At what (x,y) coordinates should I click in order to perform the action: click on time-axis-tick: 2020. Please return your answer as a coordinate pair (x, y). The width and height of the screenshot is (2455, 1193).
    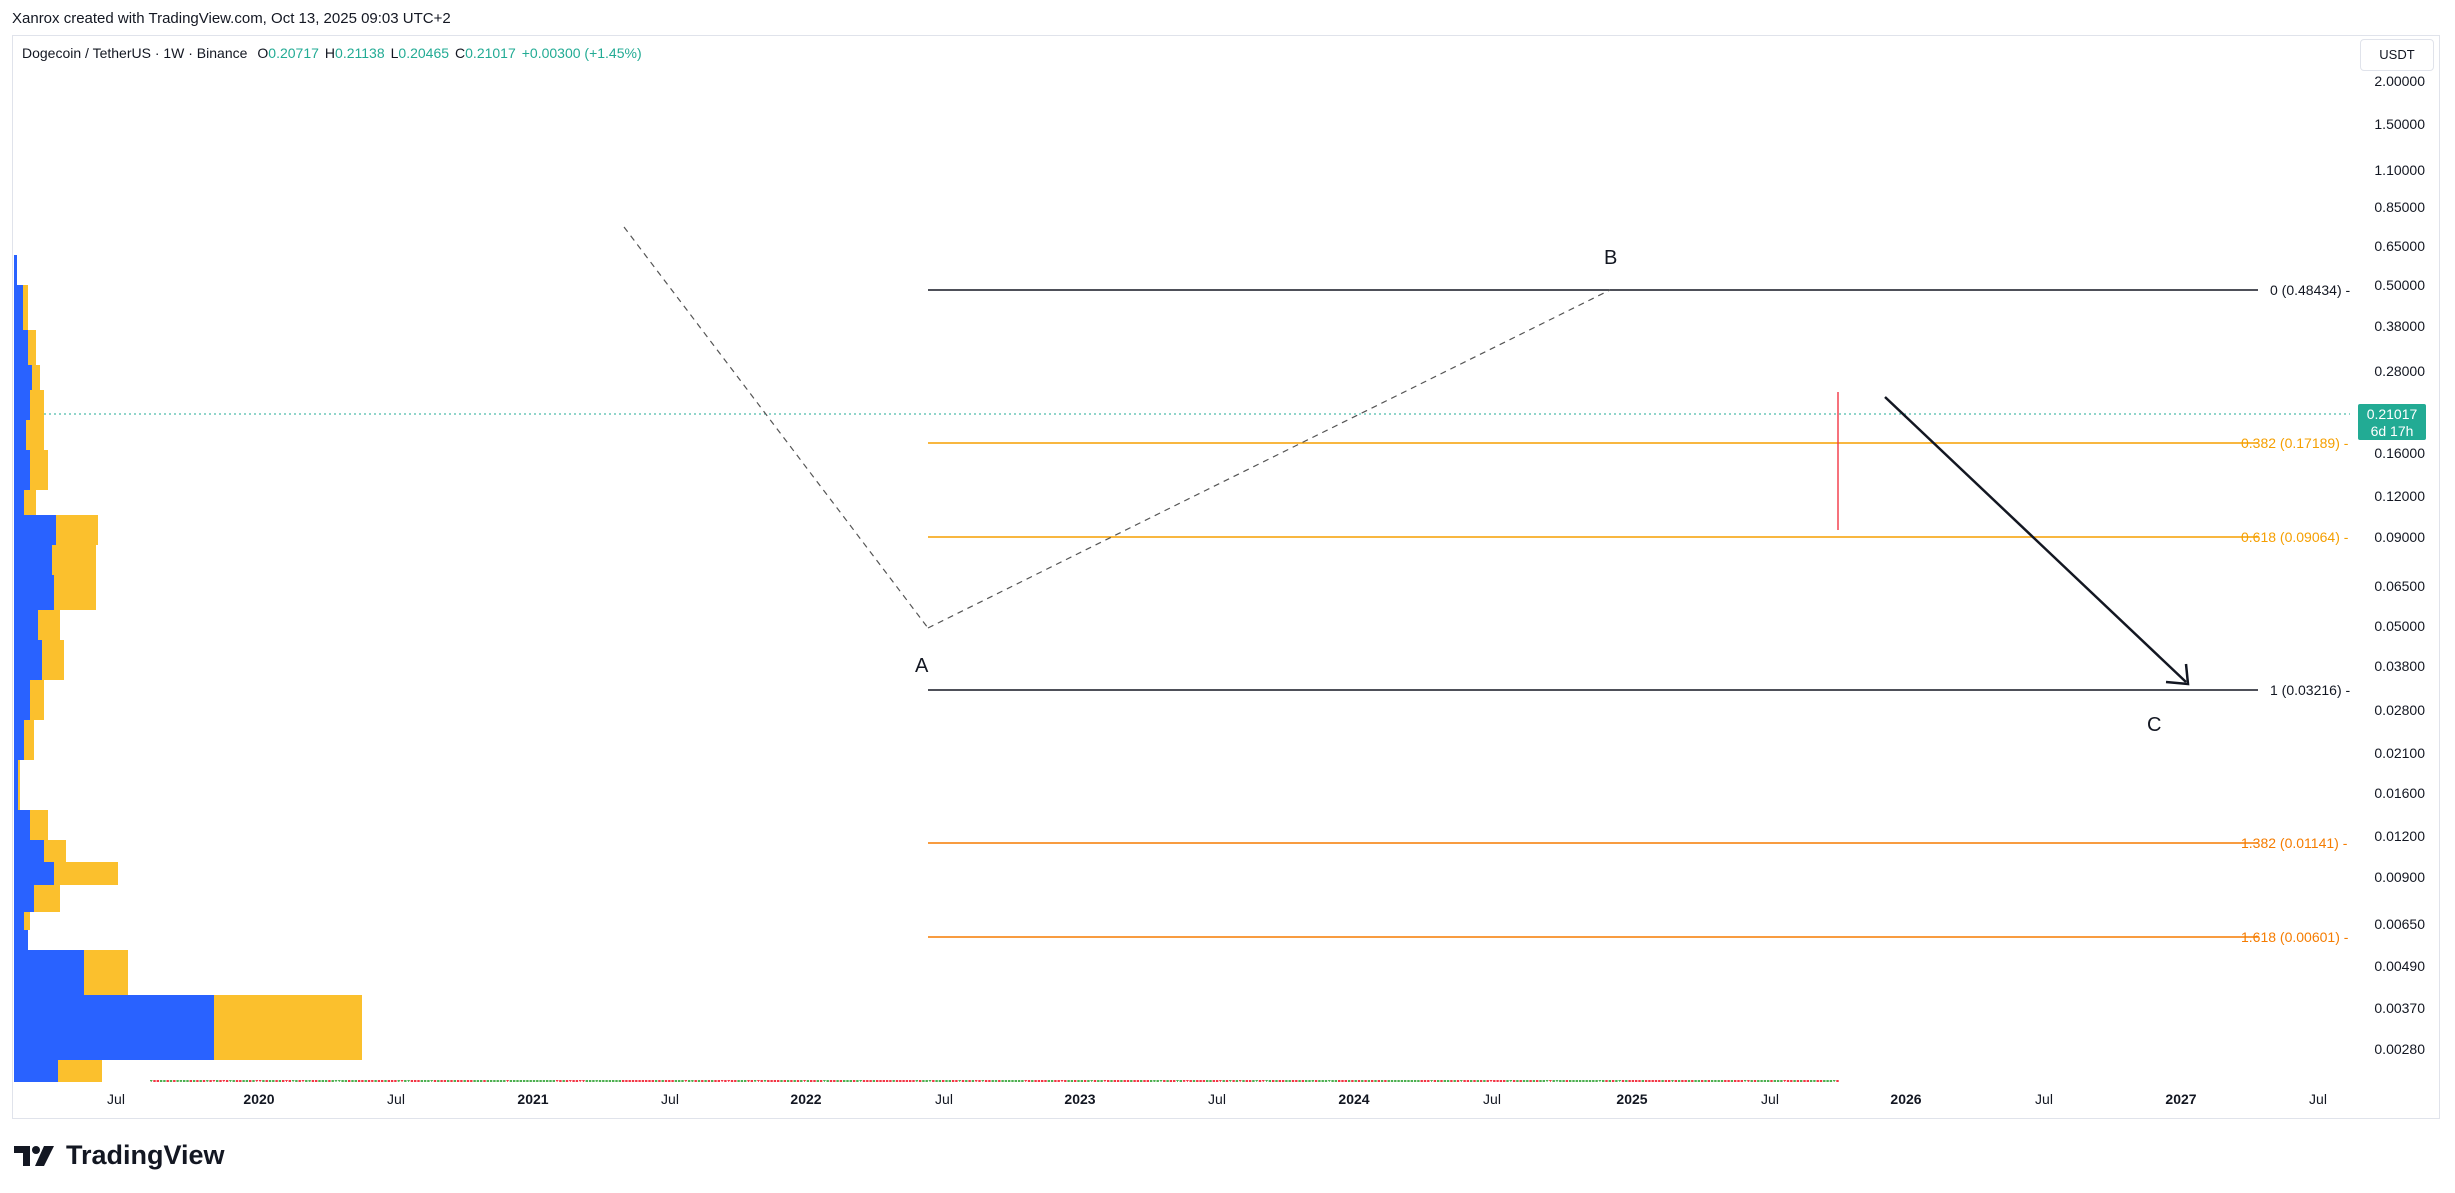
    Looking at the image, I should click on (259, 1099).